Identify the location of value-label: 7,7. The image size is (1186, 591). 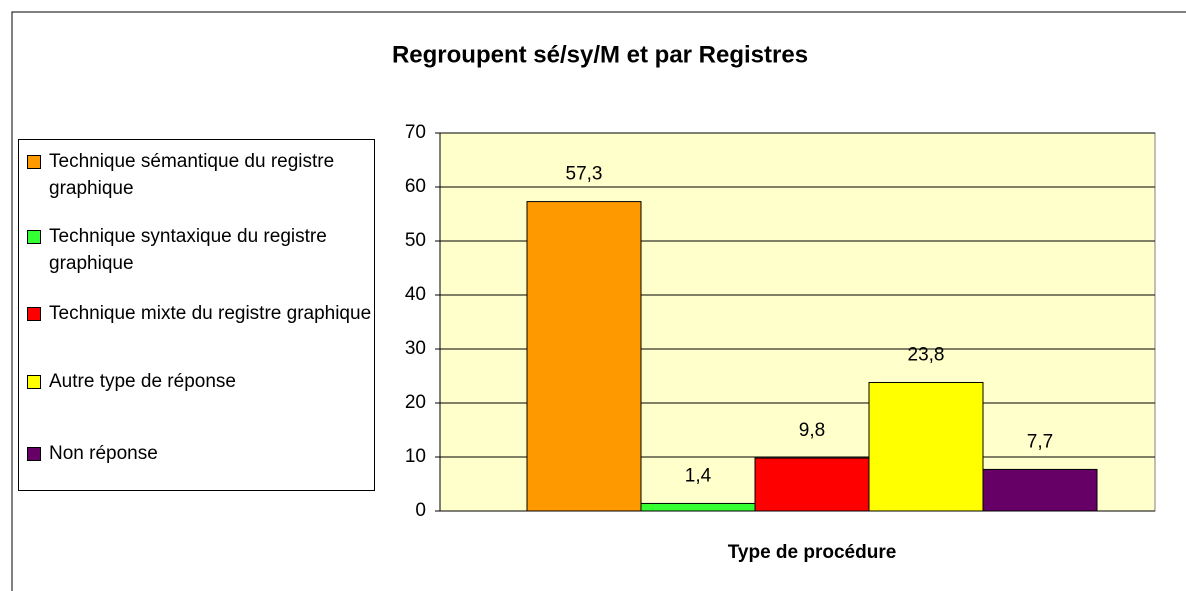
(1040, 441).